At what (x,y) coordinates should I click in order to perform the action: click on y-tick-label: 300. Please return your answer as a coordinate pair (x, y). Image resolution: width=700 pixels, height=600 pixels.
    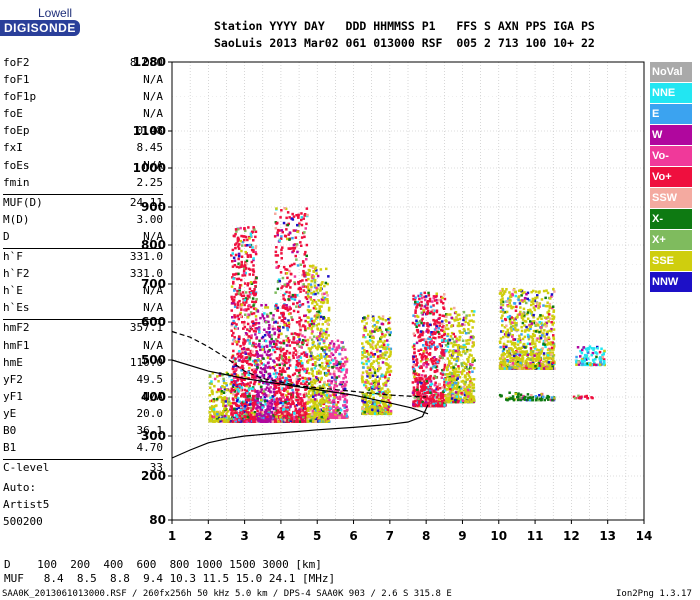
    Looking at the image, I should click on (153, 436).